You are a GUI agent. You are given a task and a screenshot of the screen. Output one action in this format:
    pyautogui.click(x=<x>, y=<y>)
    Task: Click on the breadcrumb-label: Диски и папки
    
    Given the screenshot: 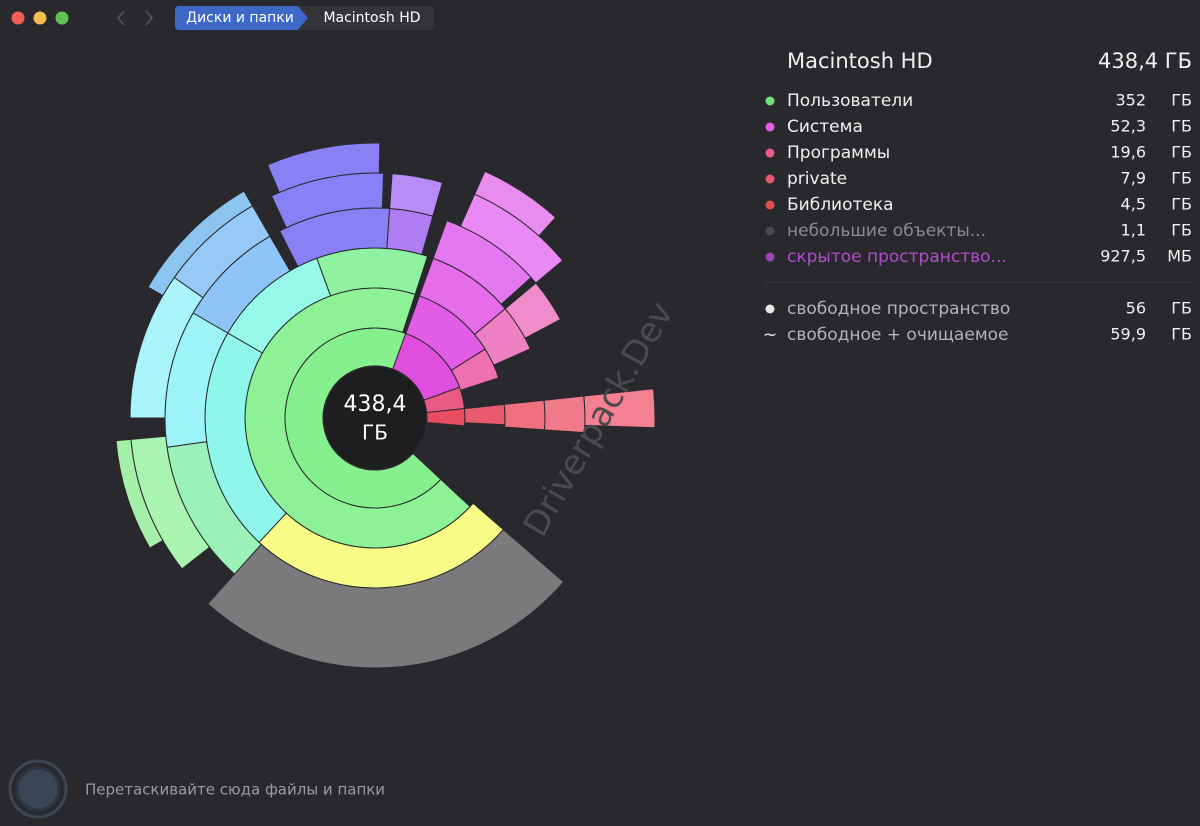 What is the action you would take?
    pyautogui.click(x=240, y=18)
    